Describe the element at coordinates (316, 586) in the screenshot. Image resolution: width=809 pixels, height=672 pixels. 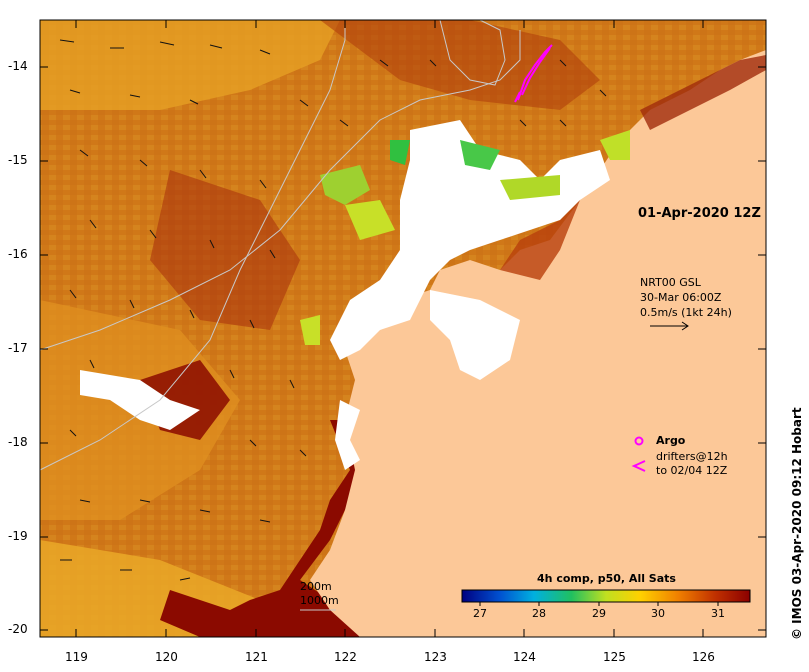
I see `depth-legend-200m: 200m` at that location.